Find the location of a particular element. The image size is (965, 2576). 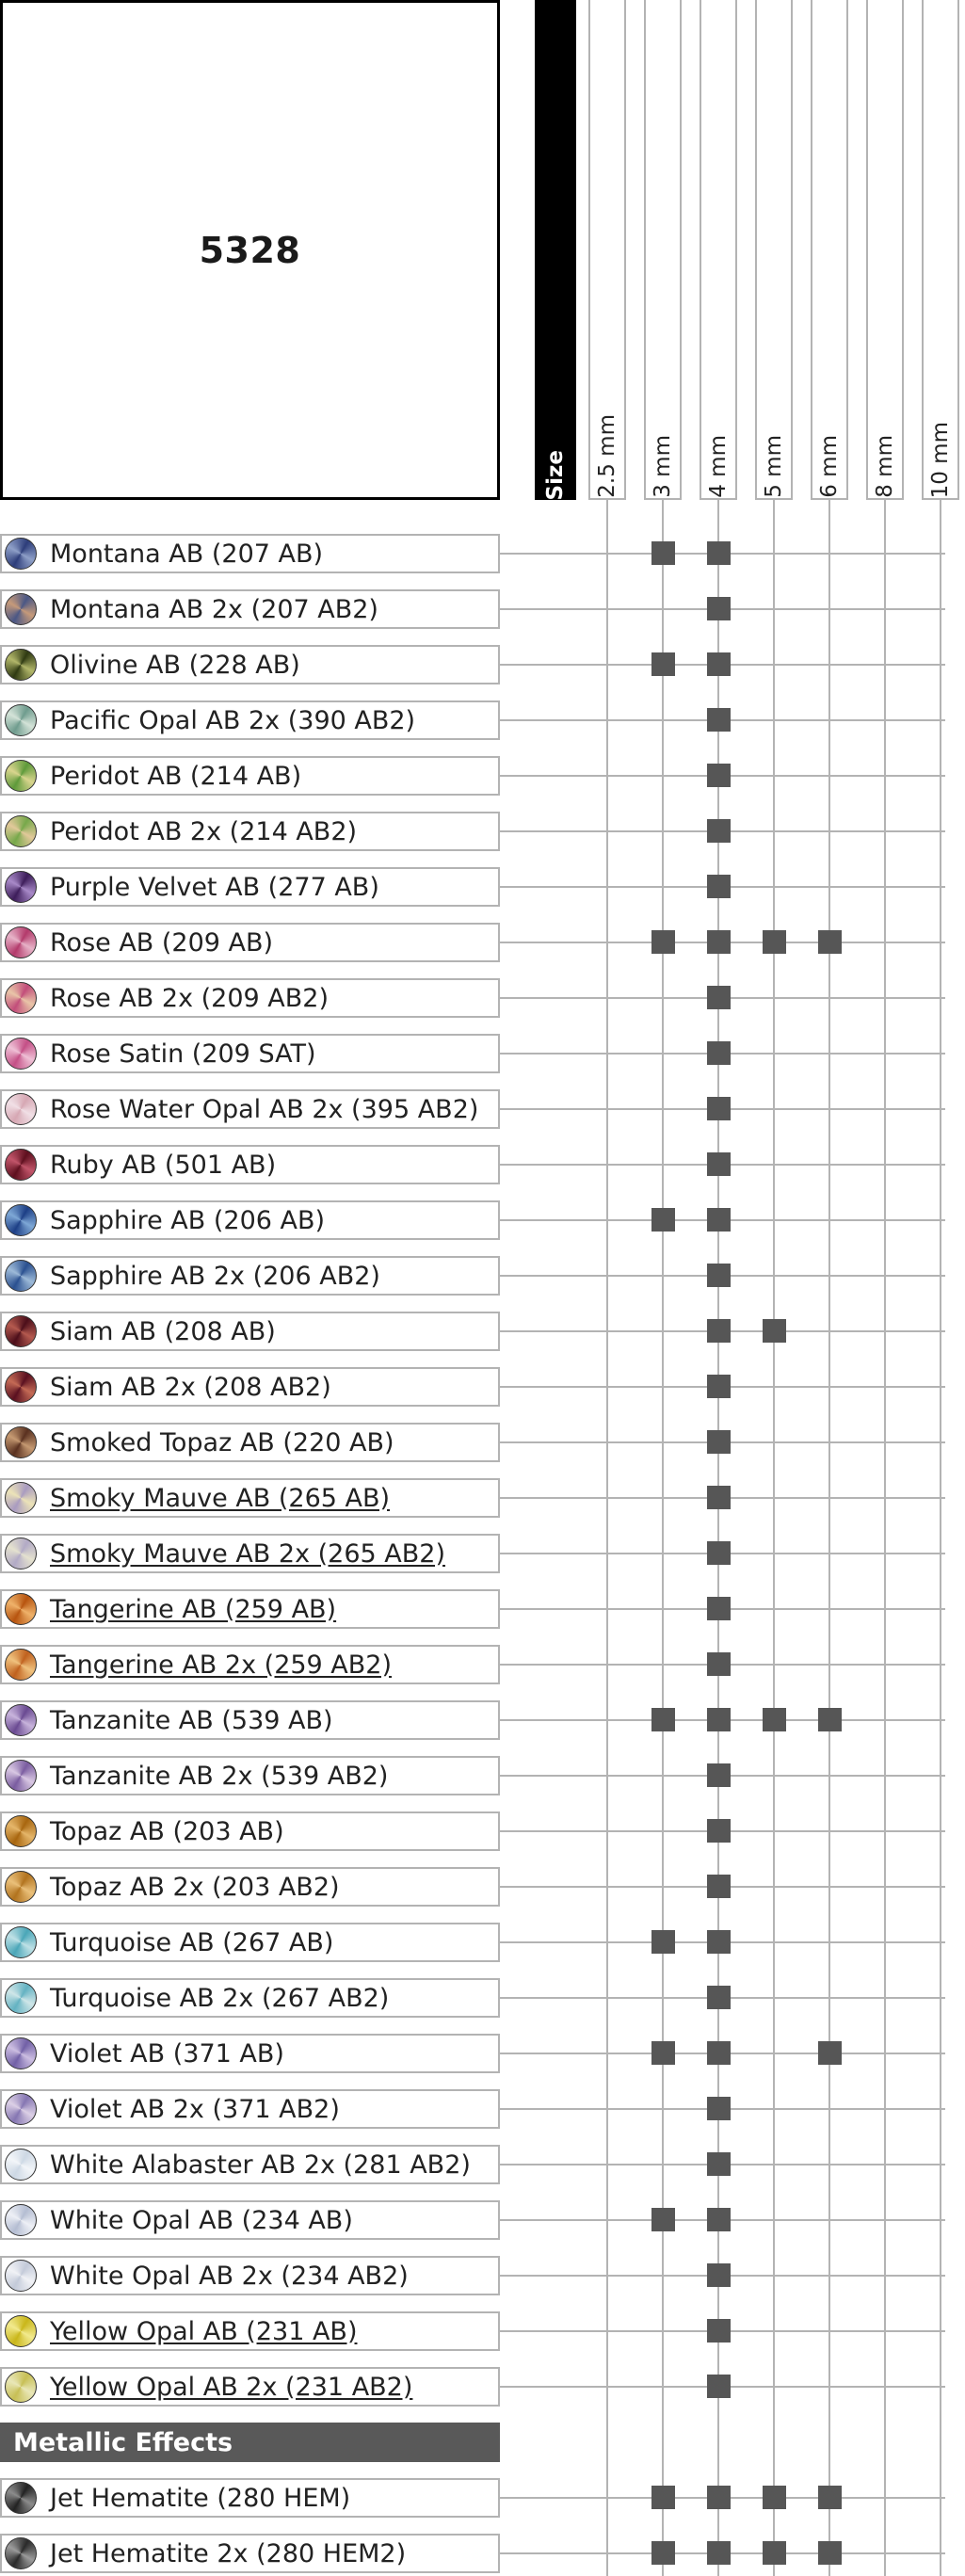

color-row: Rose AB 2x (209 AB2) is located at coordinates (250, 998).